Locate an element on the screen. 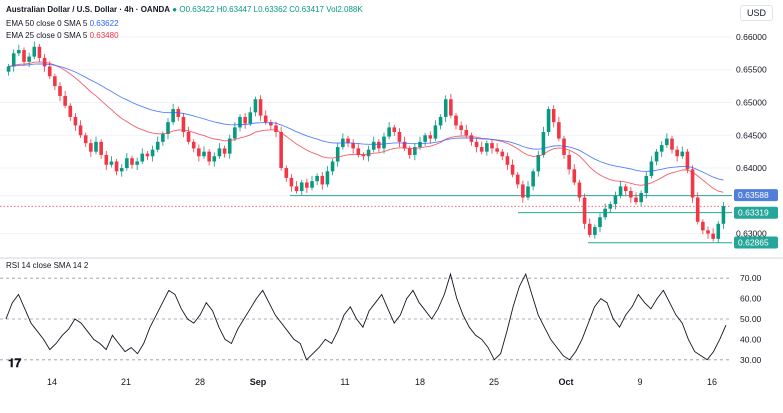  time-tick-label: 25 is located at coordinates (494, 382).